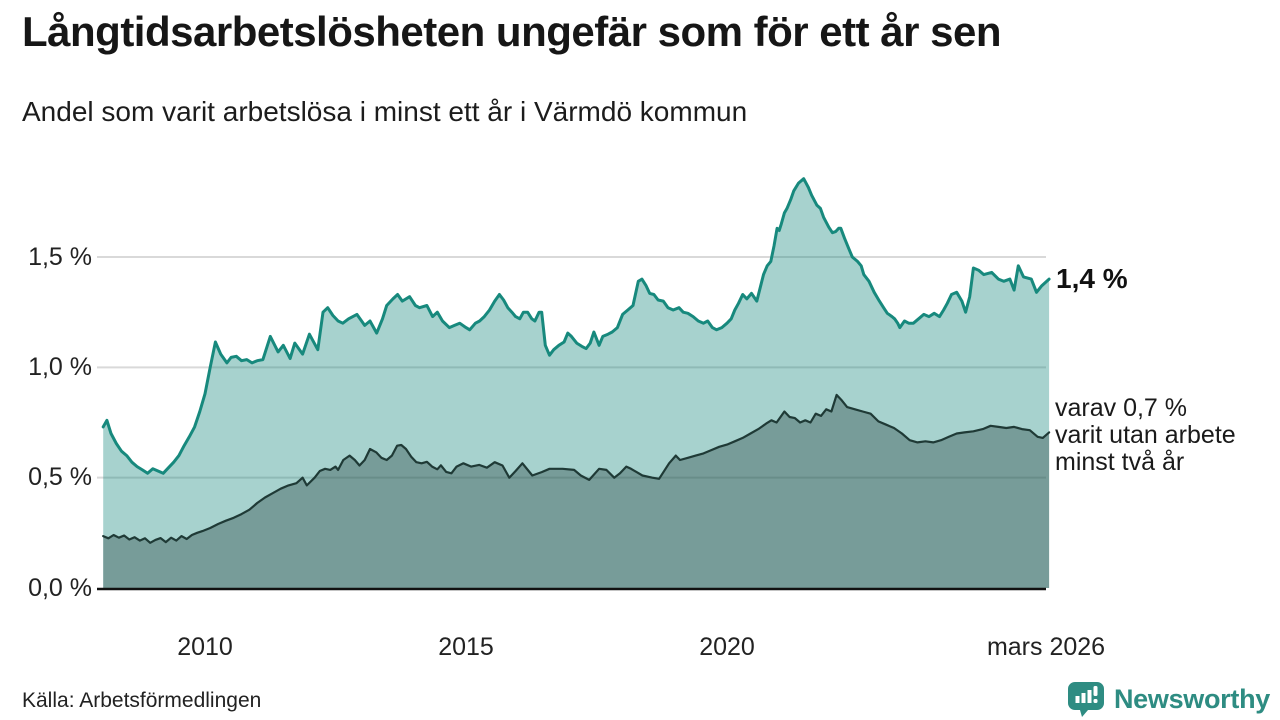 The height and width of the screenshot is (720, 1280). Describe the element at coordinates (60, 367) in the screenshot. I see `y-axis-tick-label: 1,0 %` at that location.